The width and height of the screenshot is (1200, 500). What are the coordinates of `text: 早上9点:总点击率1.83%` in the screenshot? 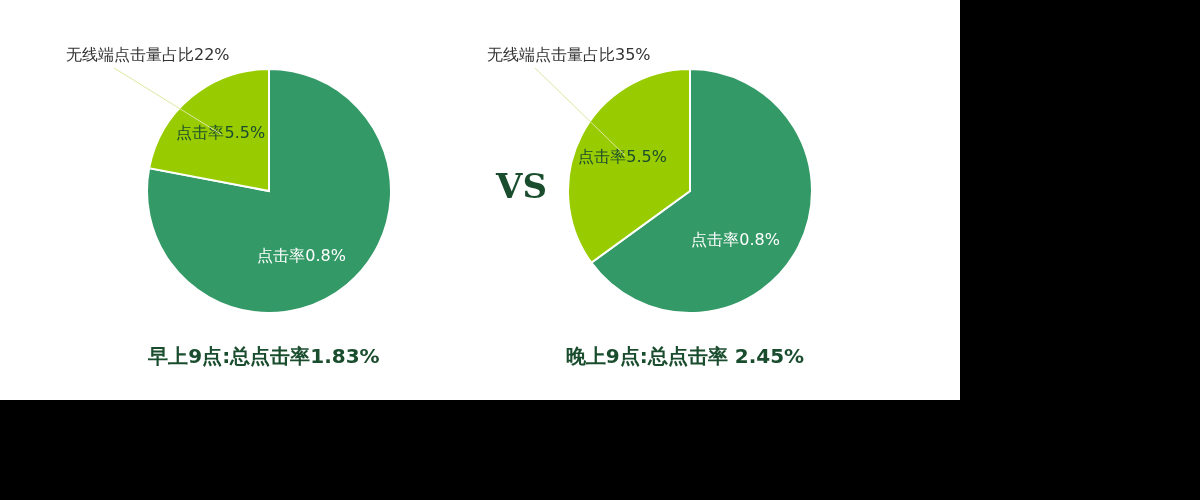 It's located at (264, 356).